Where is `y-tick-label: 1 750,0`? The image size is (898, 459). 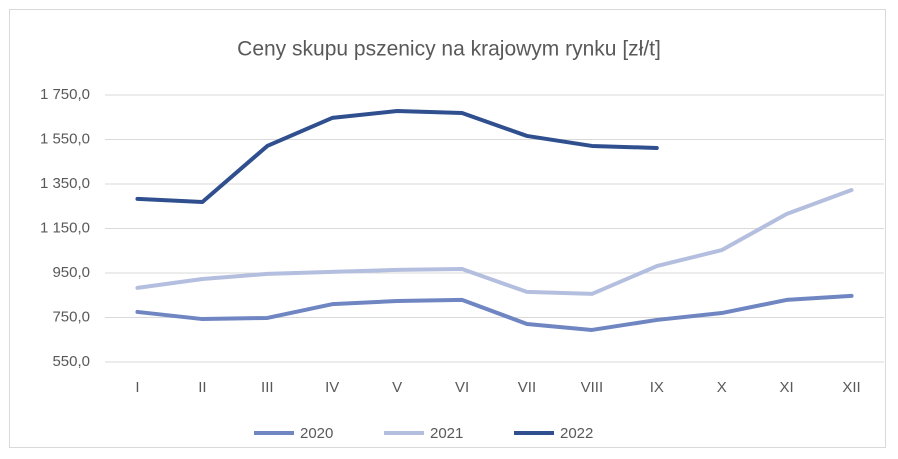 y-tick-label: 1 750,0 is located at coordinates (65, 94).